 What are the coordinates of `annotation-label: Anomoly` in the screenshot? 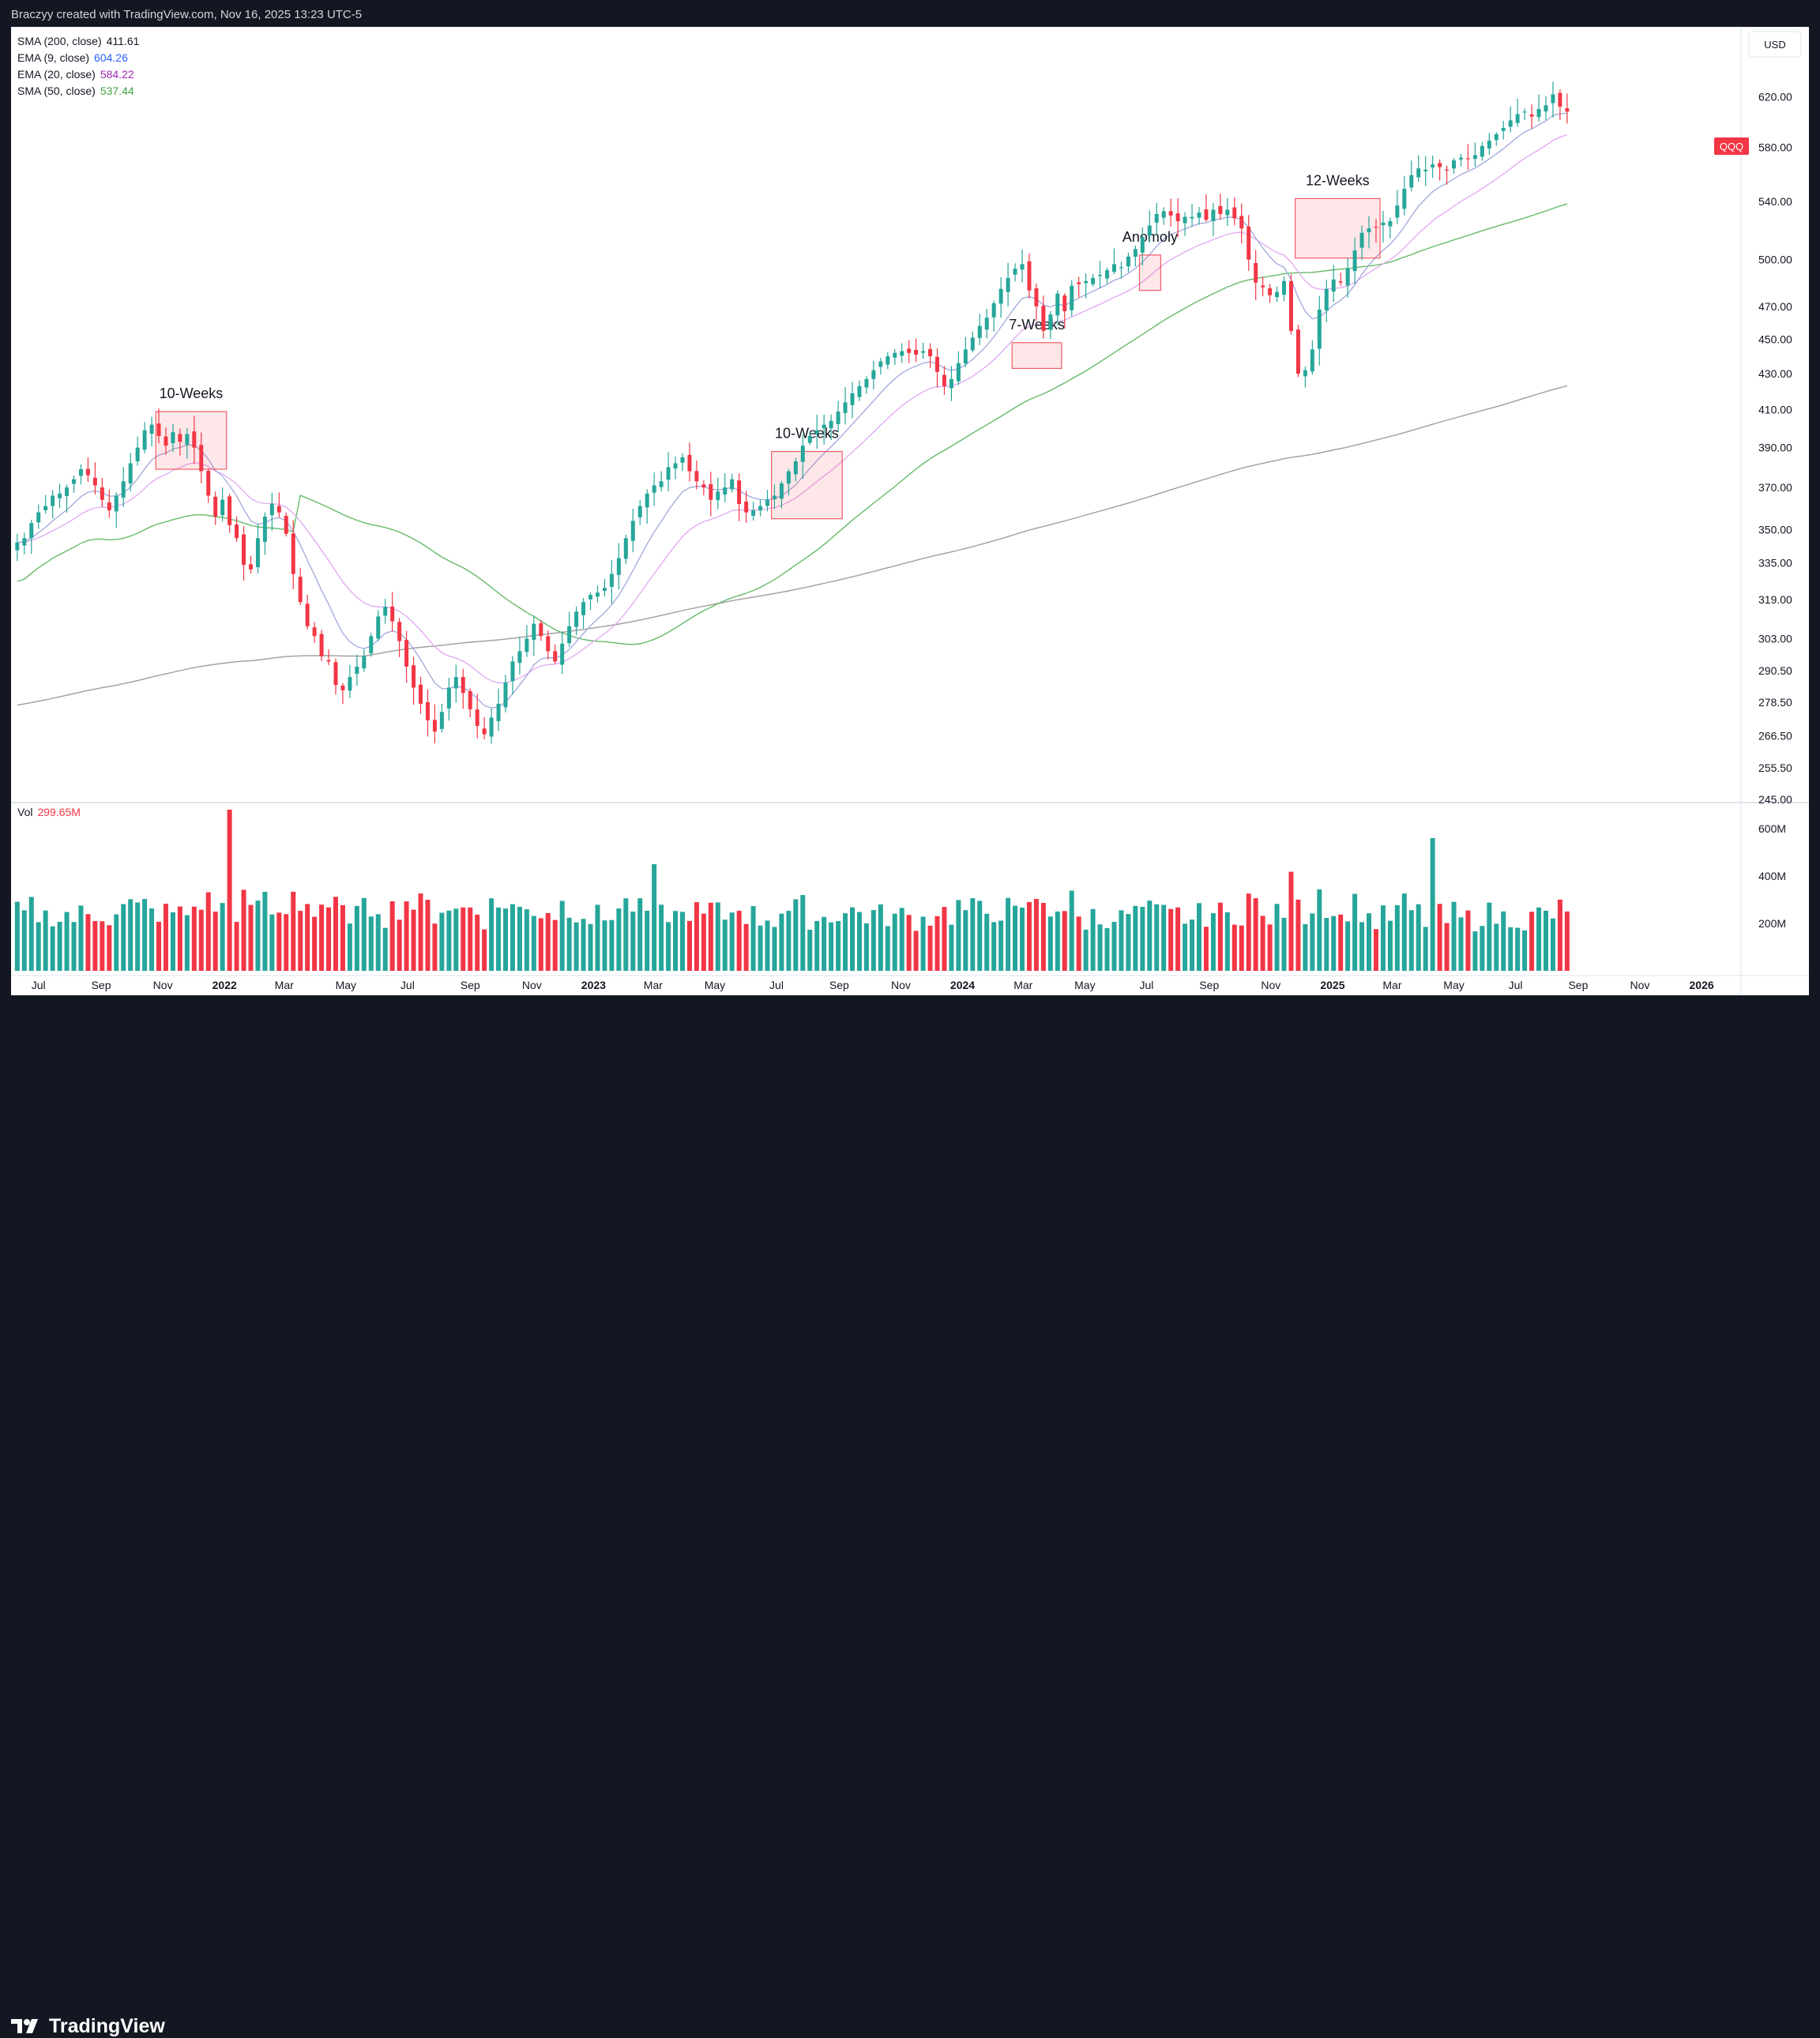 It's located at (1150, 237).